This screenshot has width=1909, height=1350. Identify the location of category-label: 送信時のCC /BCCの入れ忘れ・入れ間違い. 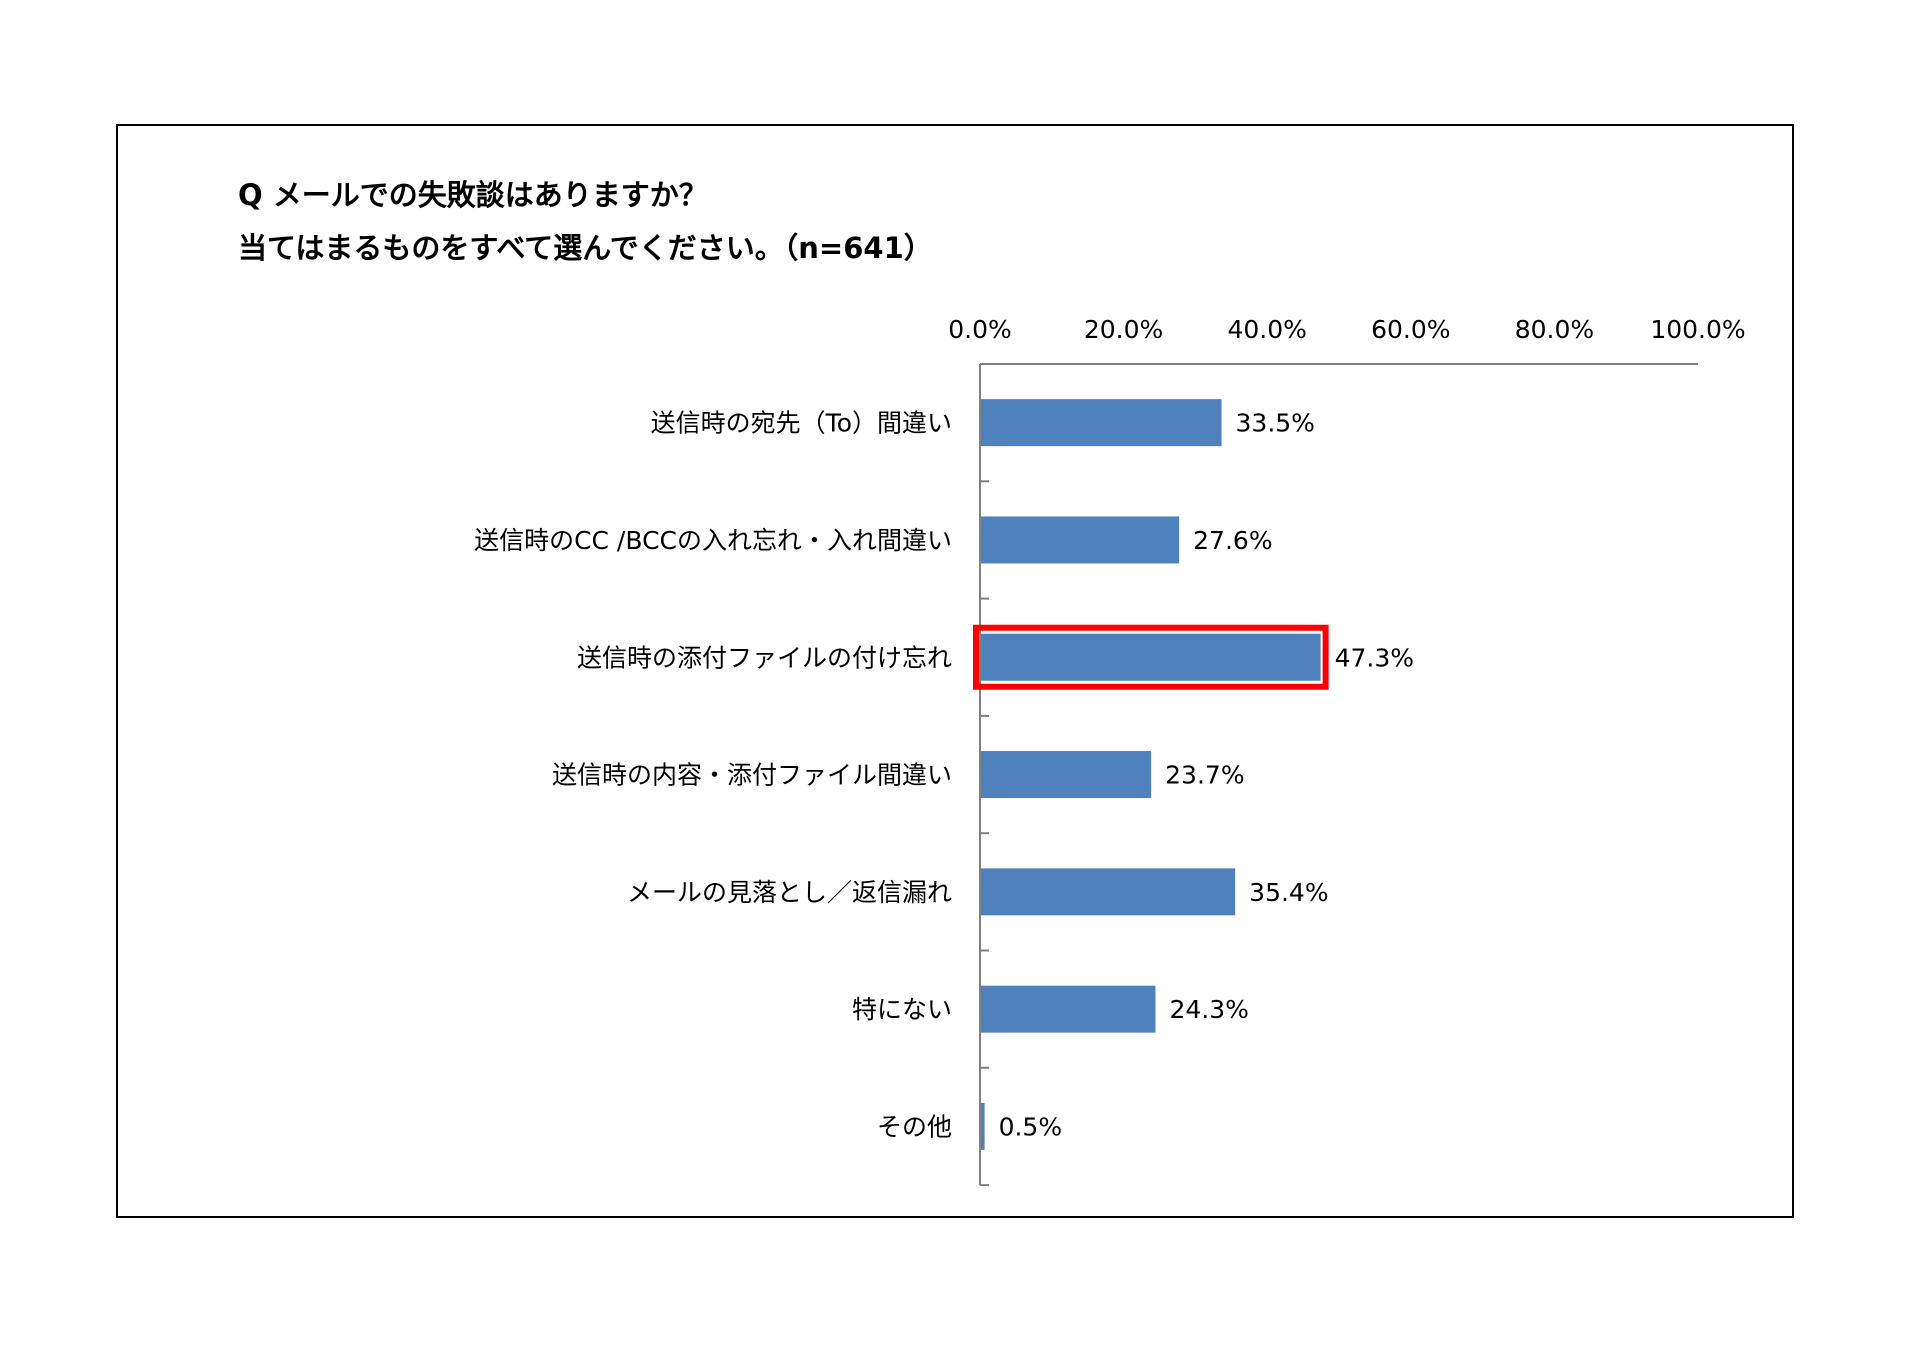
(713, 540).